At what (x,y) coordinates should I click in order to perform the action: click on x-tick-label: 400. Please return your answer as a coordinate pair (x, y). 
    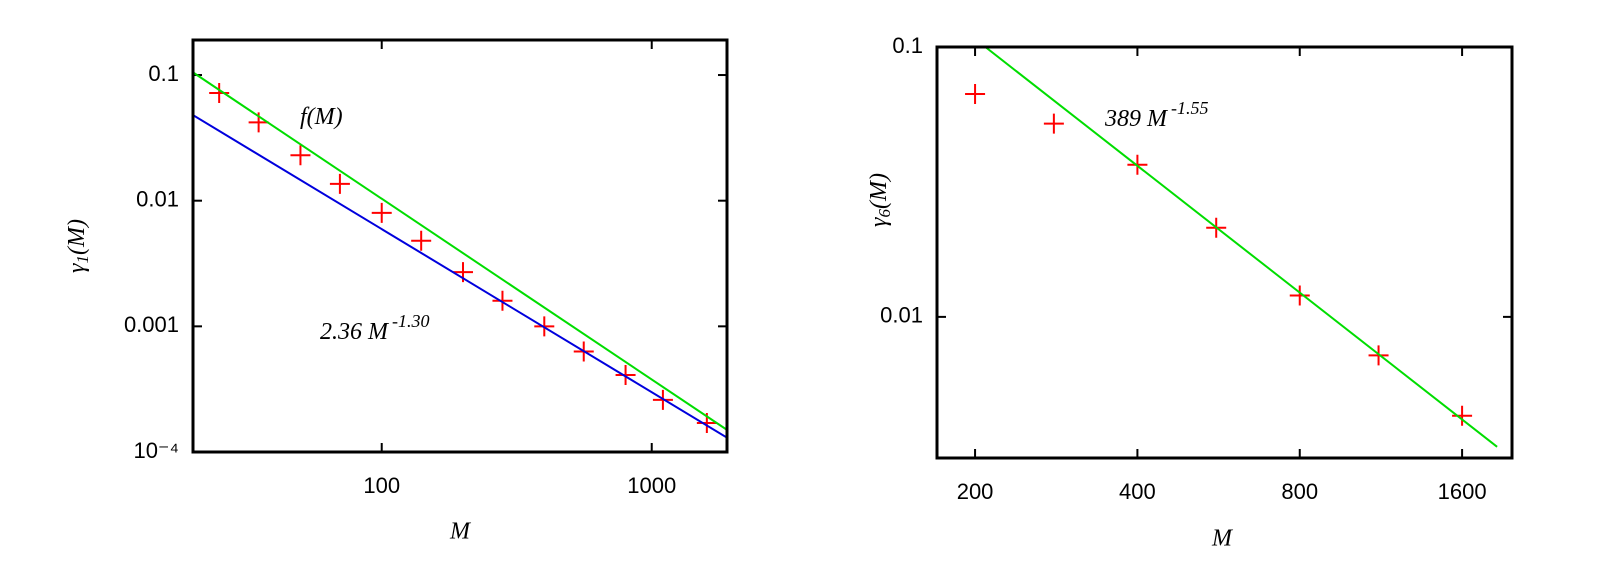
    Looking at the image, I should click on (1137, 491).